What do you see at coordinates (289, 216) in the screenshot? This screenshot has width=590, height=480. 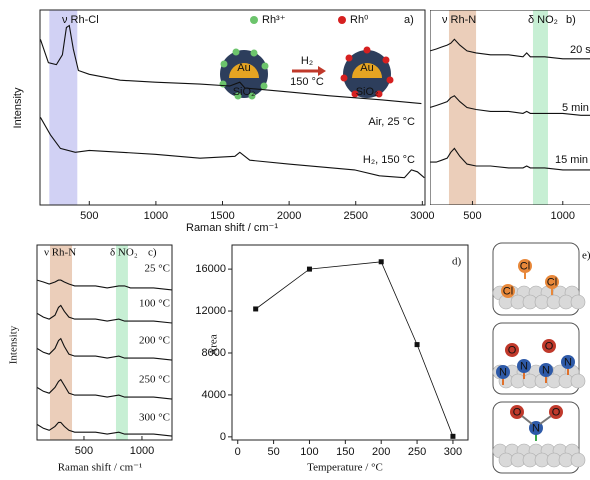 I see `x-tick-label: 2000` at bounding box center [289, 216].